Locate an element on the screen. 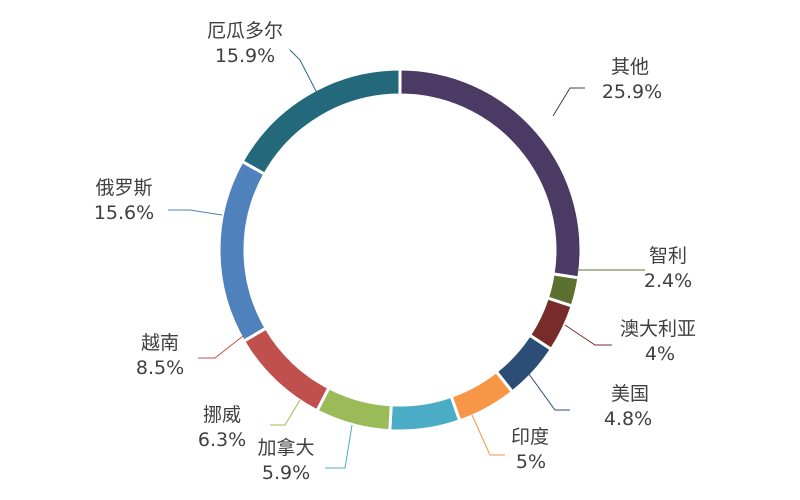 This screenshot has width=800, height=500. category-label-5: 印度 is located at coordinates (530, 437).